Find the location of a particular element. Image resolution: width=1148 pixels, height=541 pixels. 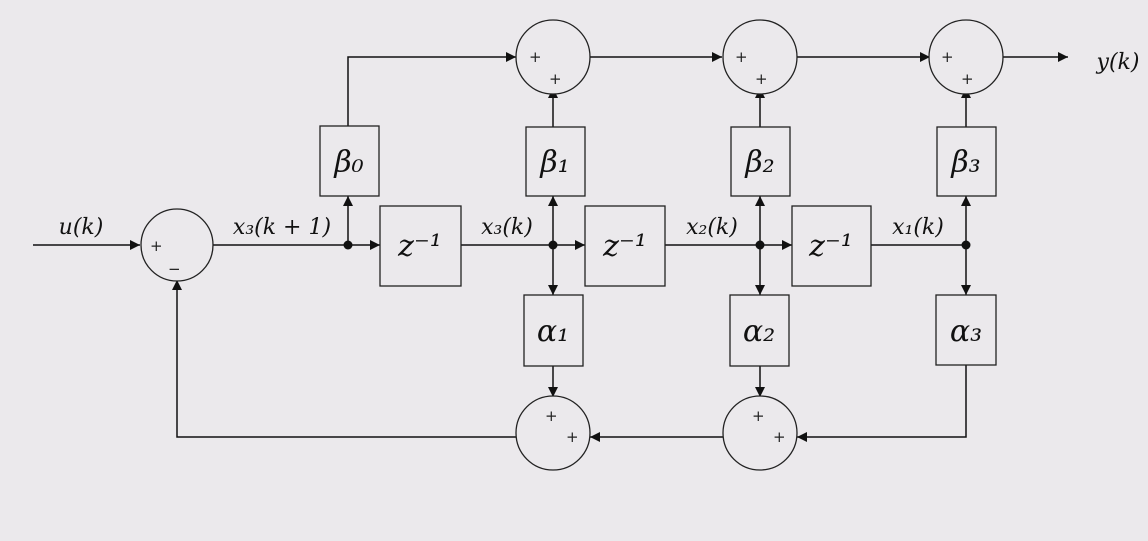

alpha2-label: α₂ is located at coordinates (759, 331).